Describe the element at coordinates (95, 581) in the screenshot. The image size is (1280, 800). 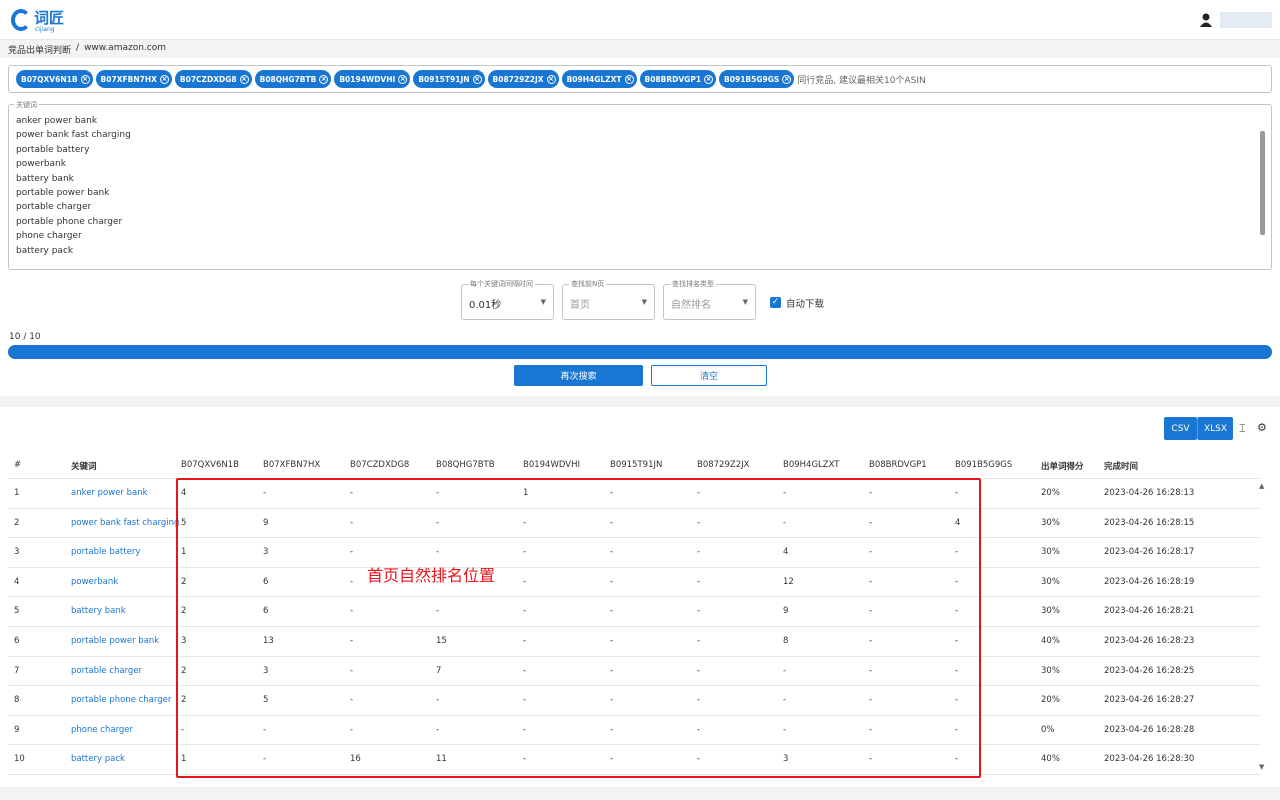
I see `keyword-link: powerbank` at that location.